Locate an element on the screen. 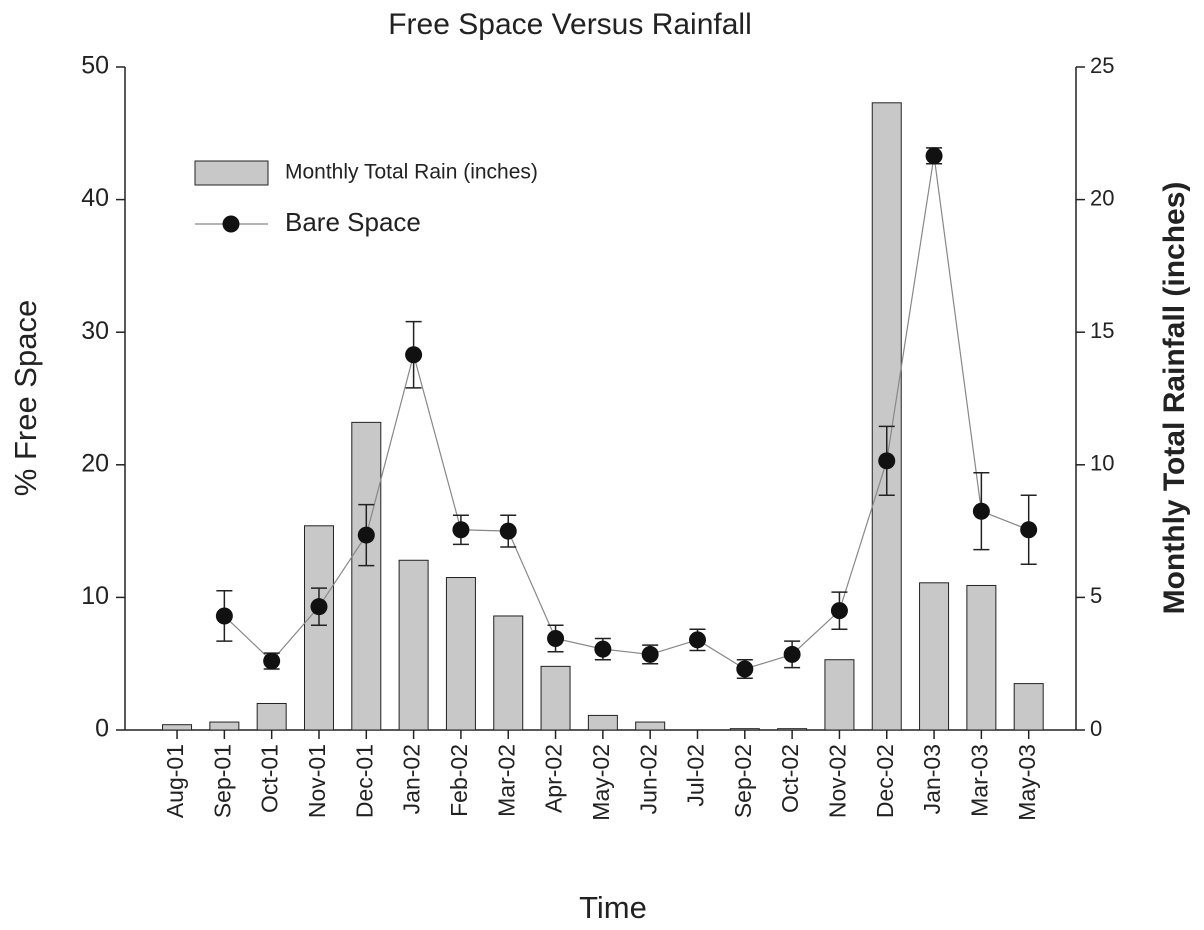 The image size is (1204, 930). chart-title: Free Space Versus Rainfall is located at coordinates (570, 24).